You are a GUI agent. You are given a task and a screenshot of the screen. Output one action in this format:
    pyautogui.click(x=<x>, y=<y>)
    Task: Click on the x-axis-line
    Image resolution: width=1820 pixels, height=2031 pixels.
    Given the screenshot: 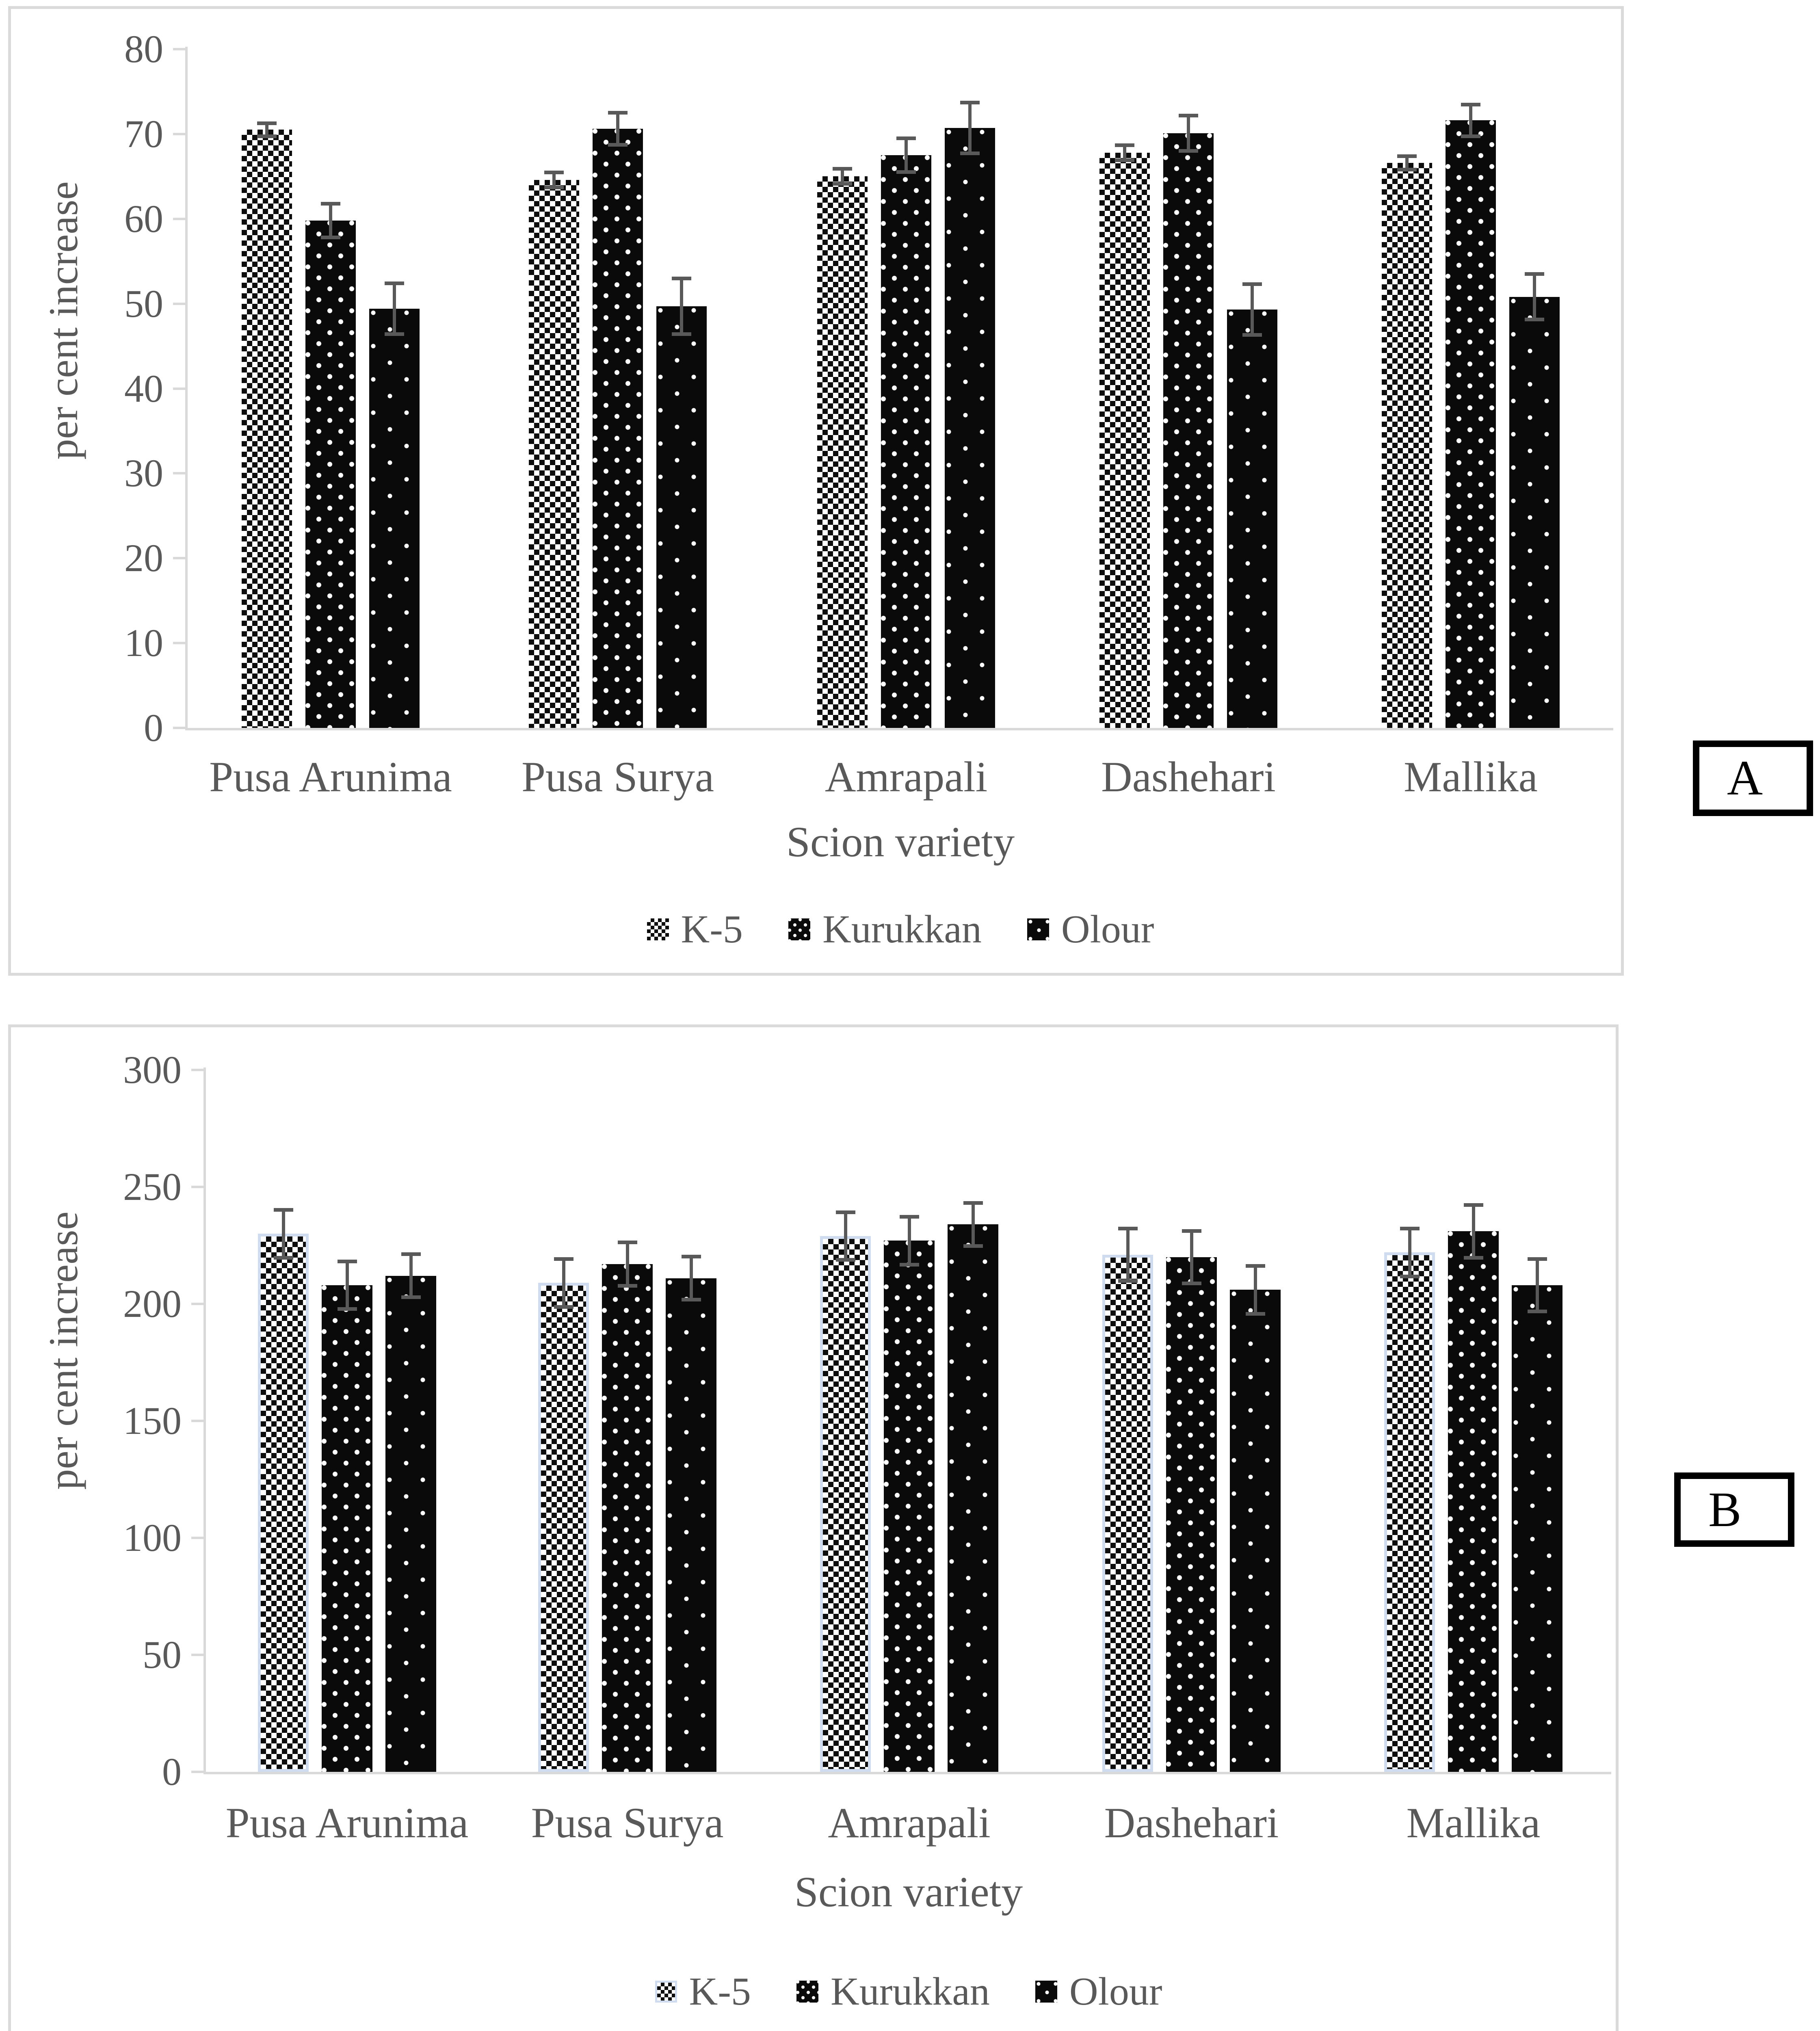 What is the action you would take?
    pyautogui.click(x=907, y=1773)
    